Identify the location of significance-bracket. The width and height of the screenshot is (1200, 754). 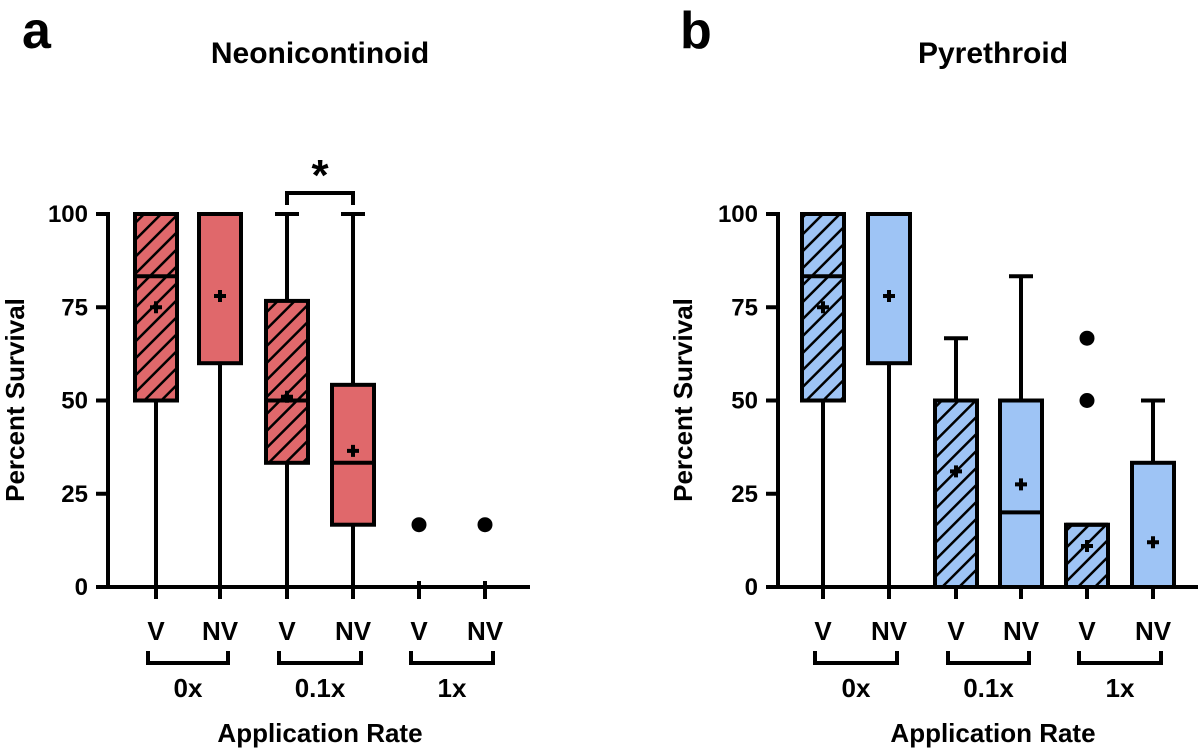
(320, 198).